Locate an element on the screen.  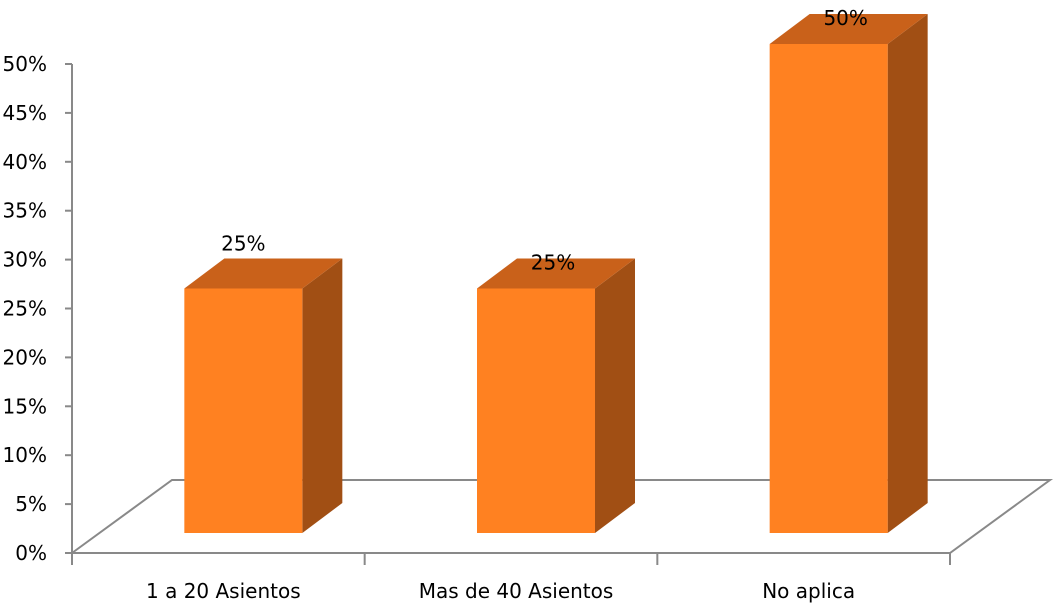
y-tick-label: 20% is located at coordinates (25, 357).